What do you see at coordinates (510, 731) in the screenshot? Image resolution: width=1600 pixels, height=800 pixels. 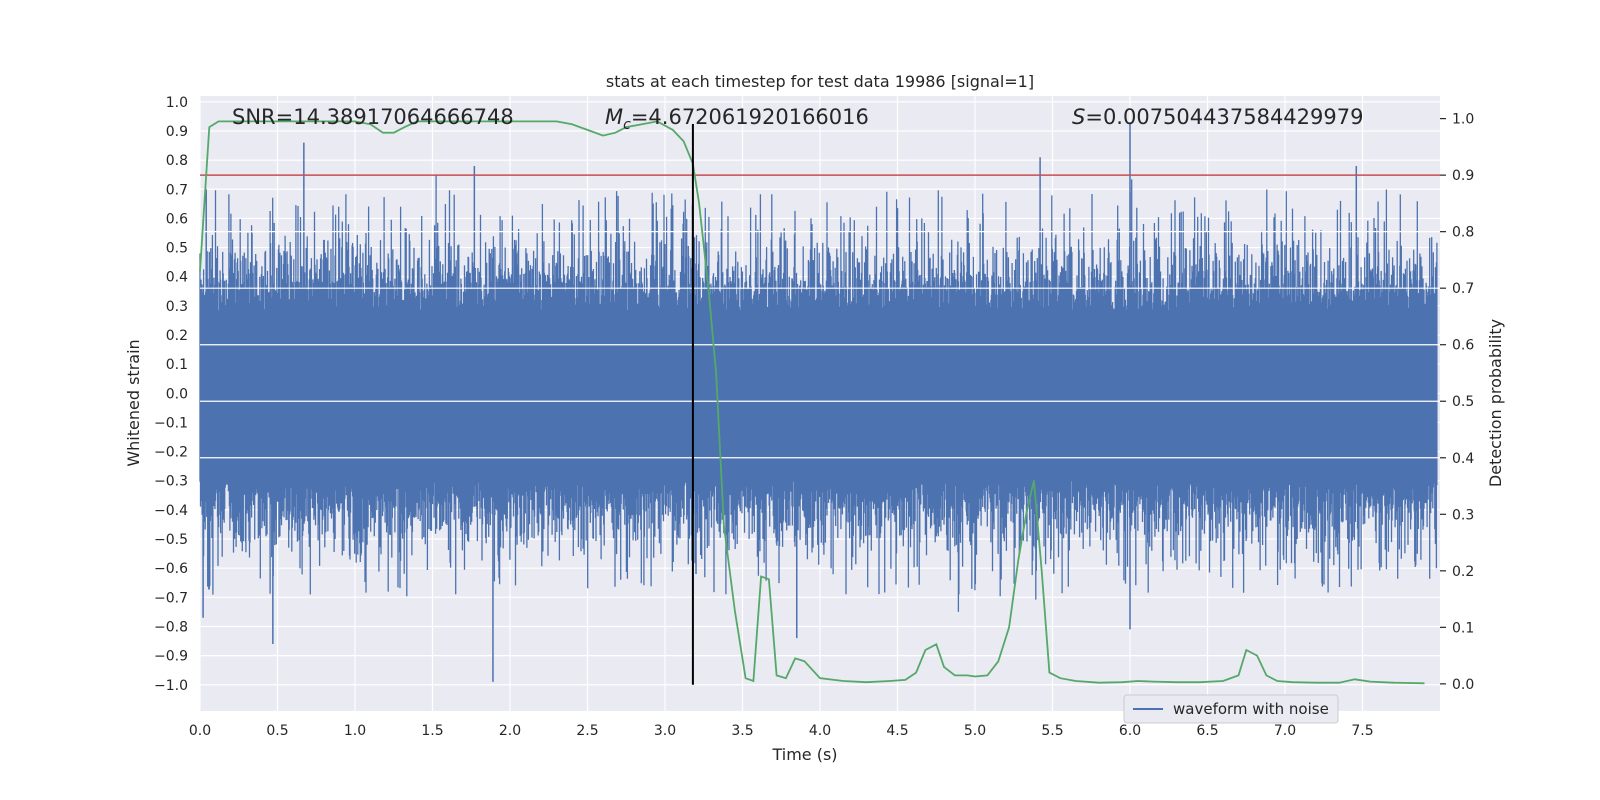 I see `x-tick-label: 2.0` at bounding box center [510, 731].